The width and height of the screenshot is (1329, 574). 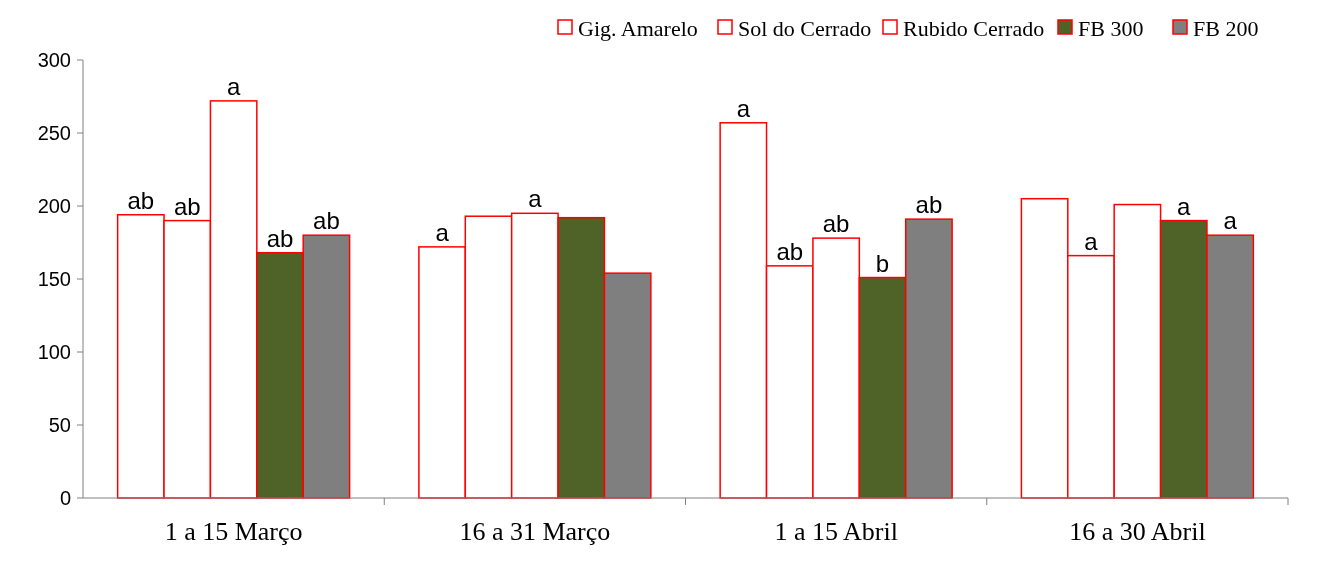 I want to click on x-tick-label: 16 a 30 Abril, so click(x=1137, y=531).